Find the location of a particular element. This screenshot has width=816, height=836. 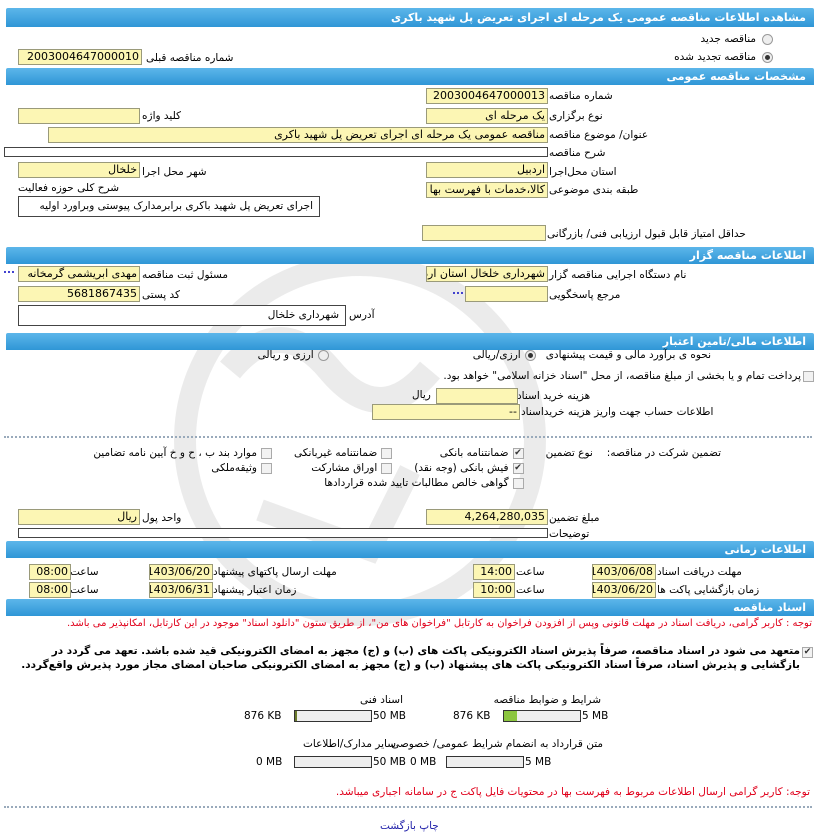

opening-time: 10:00 is located at coordinates (494, 590).